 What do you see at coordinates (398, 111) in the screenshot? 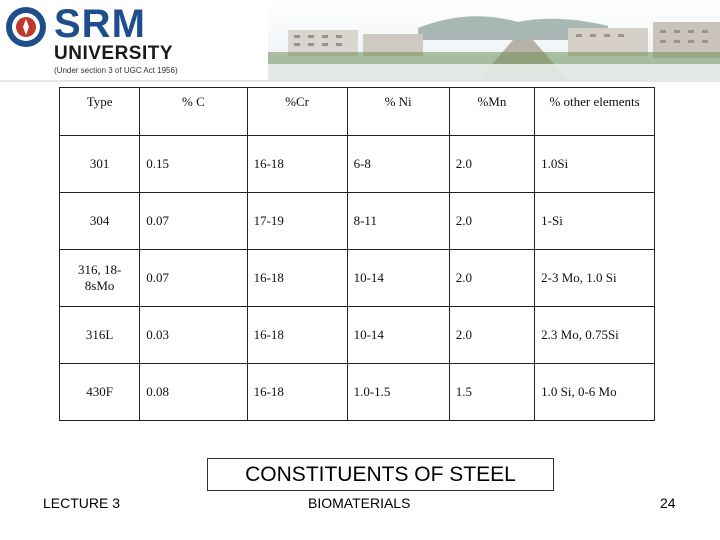
I see `header-nickel: % Ni` at bounding box center [398, 111].